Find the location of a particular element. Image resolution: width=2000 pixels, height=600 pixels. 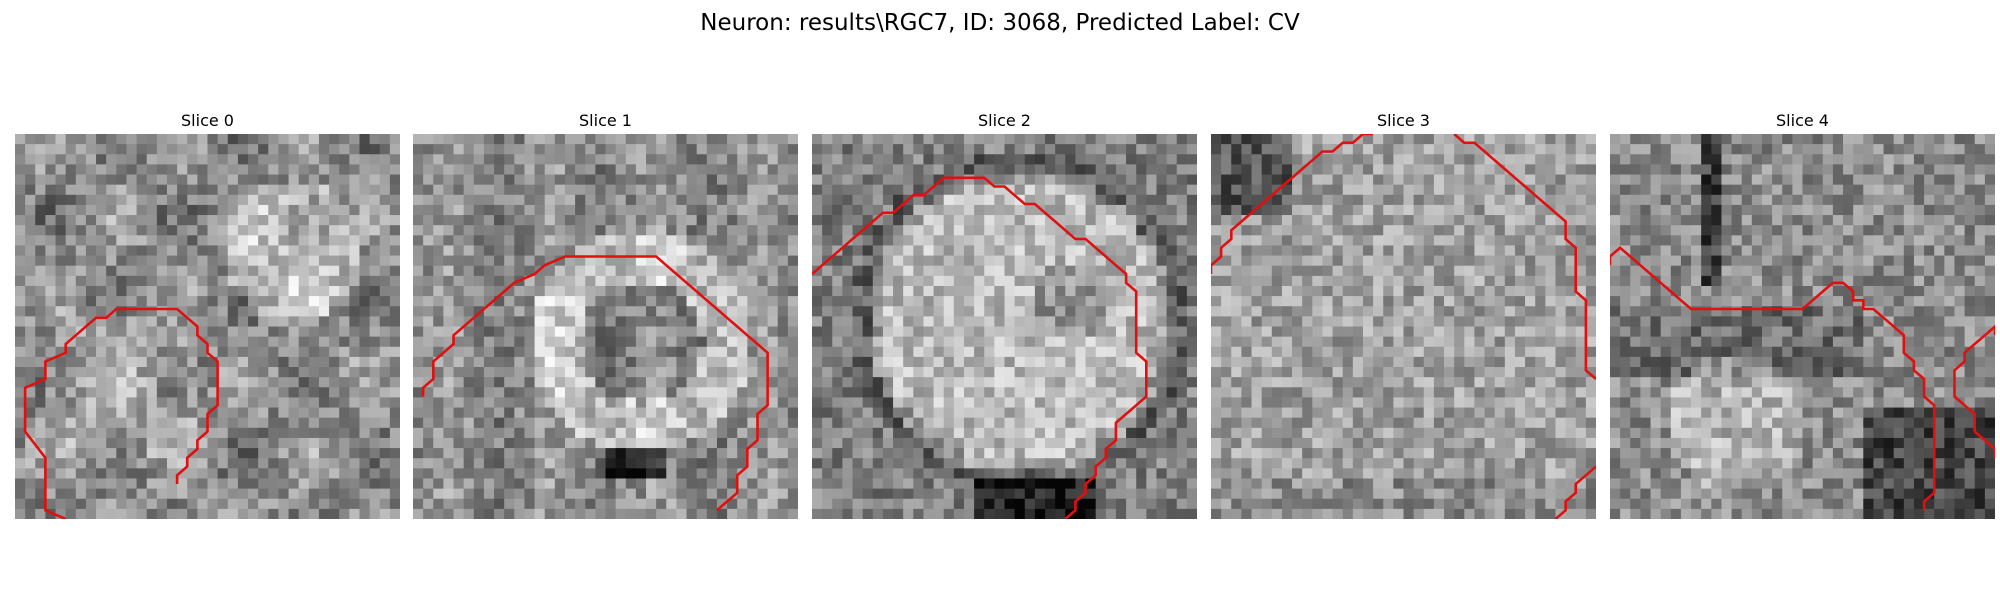

slice-panel-2: Slice 2 is located at coordinates (1004, 313).